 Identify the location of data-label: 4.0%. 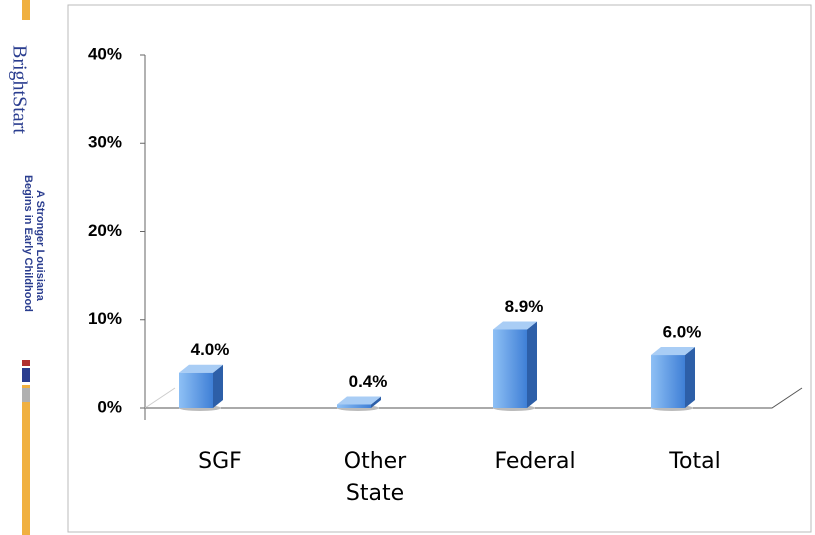
(210, 349).